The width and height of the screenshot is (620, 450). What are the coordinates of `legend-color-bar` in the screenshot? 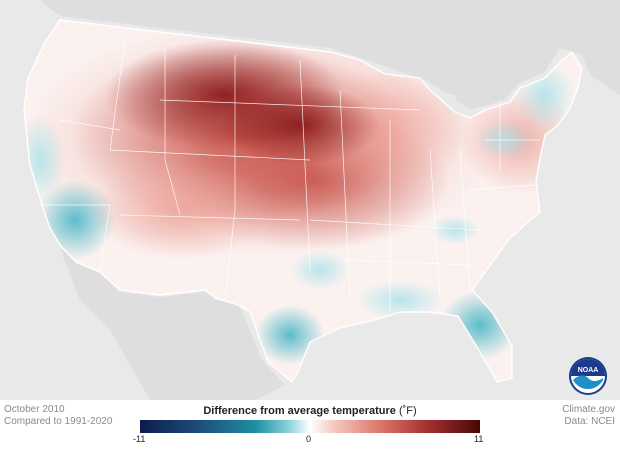 It's located at (310, 426).